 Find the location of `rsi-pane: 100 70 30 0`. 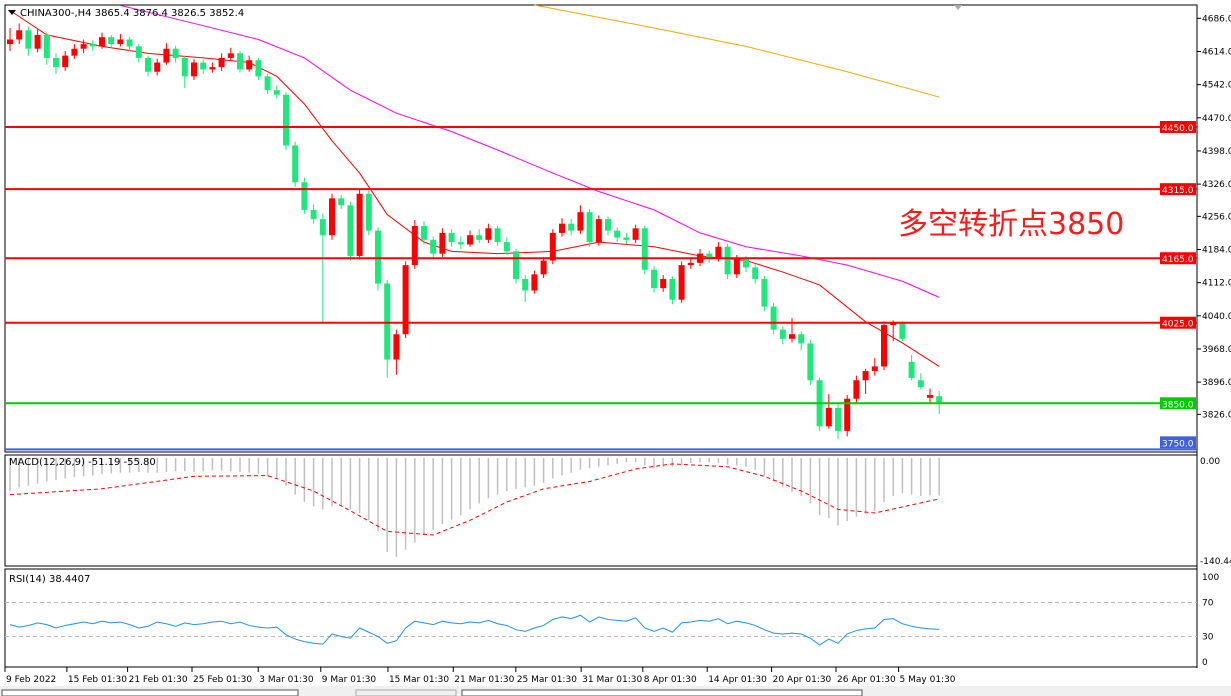

rsi-pane: 100 70 30 0 is located at coordinates (611, 618).